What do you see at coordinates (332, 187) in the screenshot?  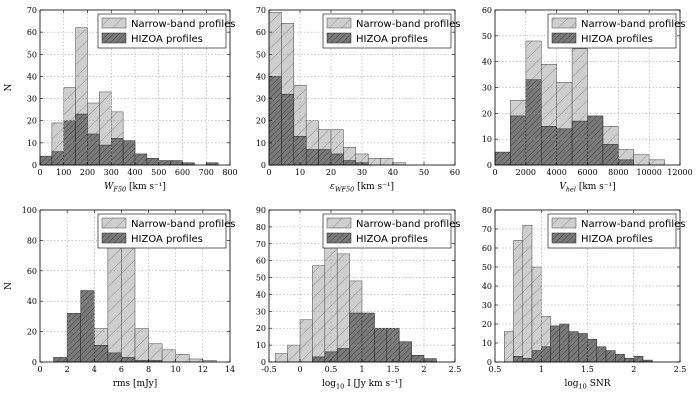 I see `x-axis-label-main: ε` at bounding box center [332, 187].